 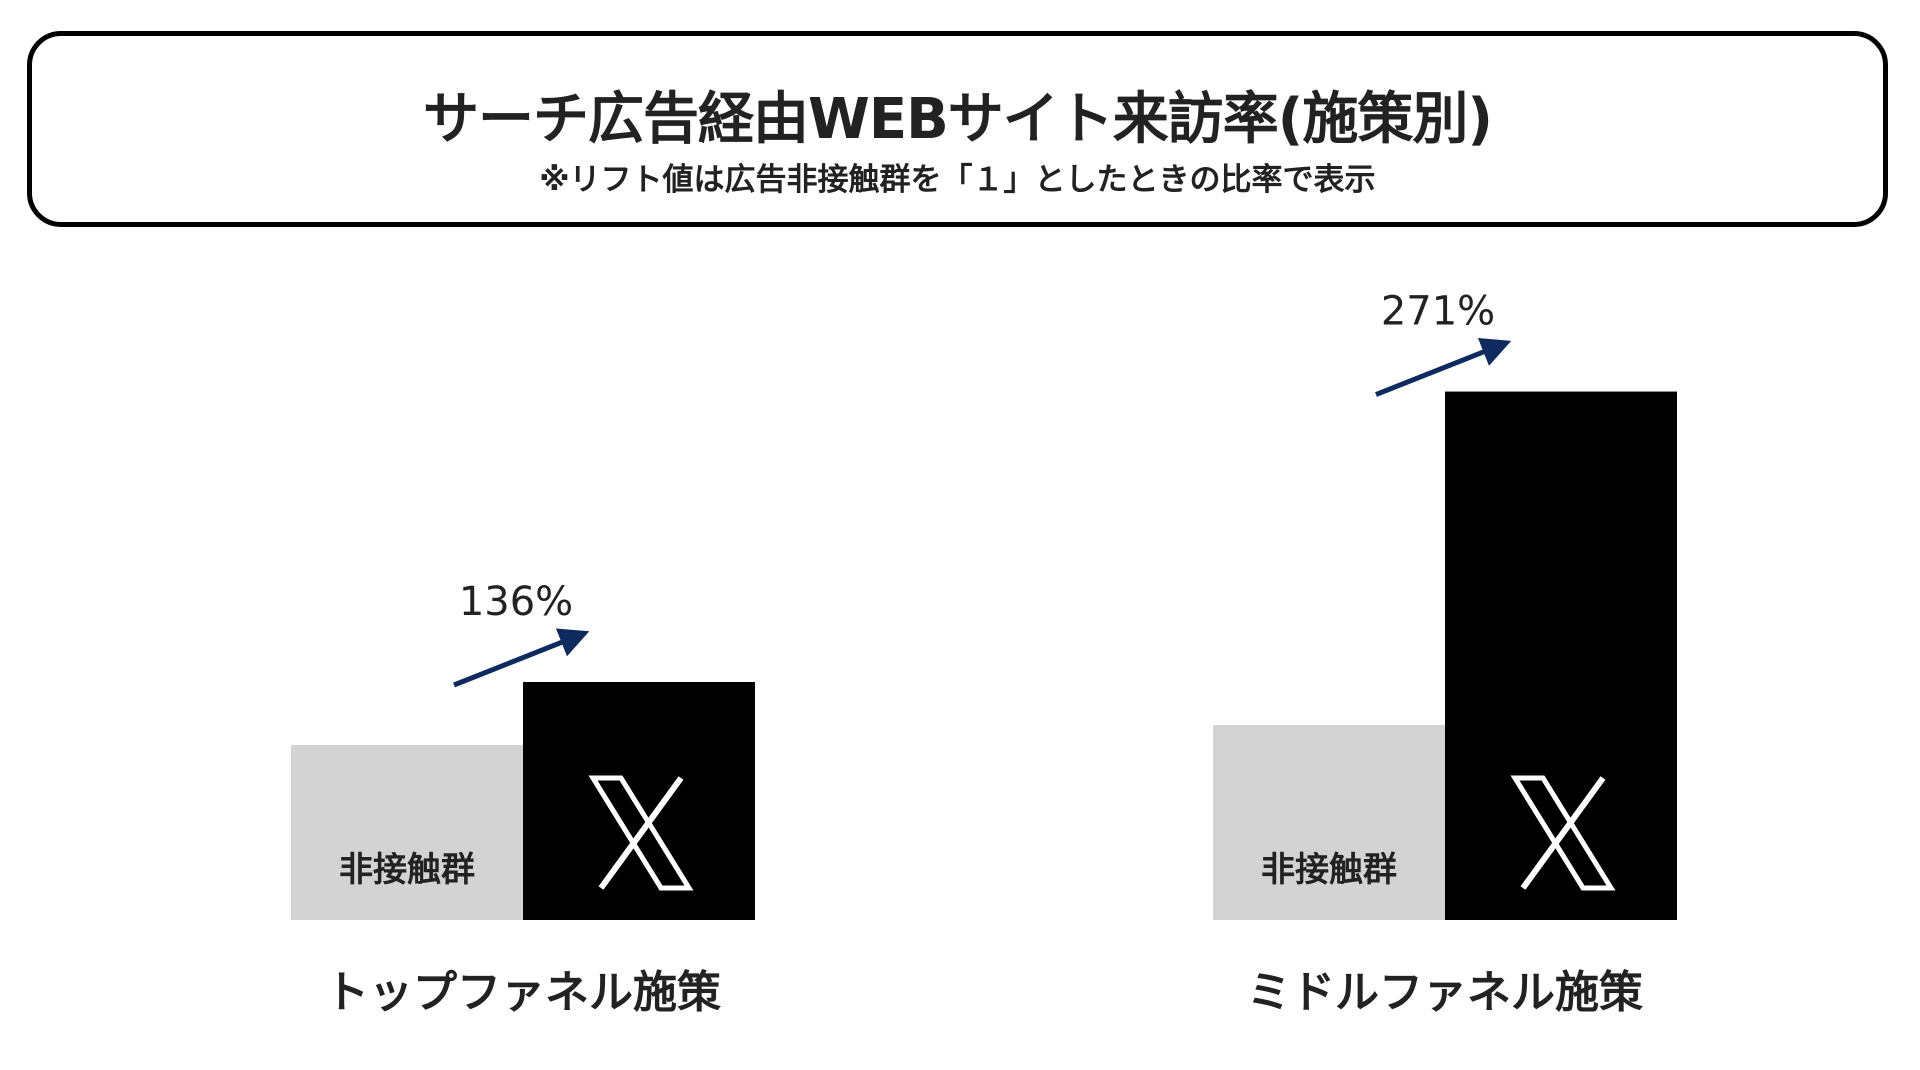 I want to click on category-label: ミドルファネル施策, so click(x=1445, y=992).